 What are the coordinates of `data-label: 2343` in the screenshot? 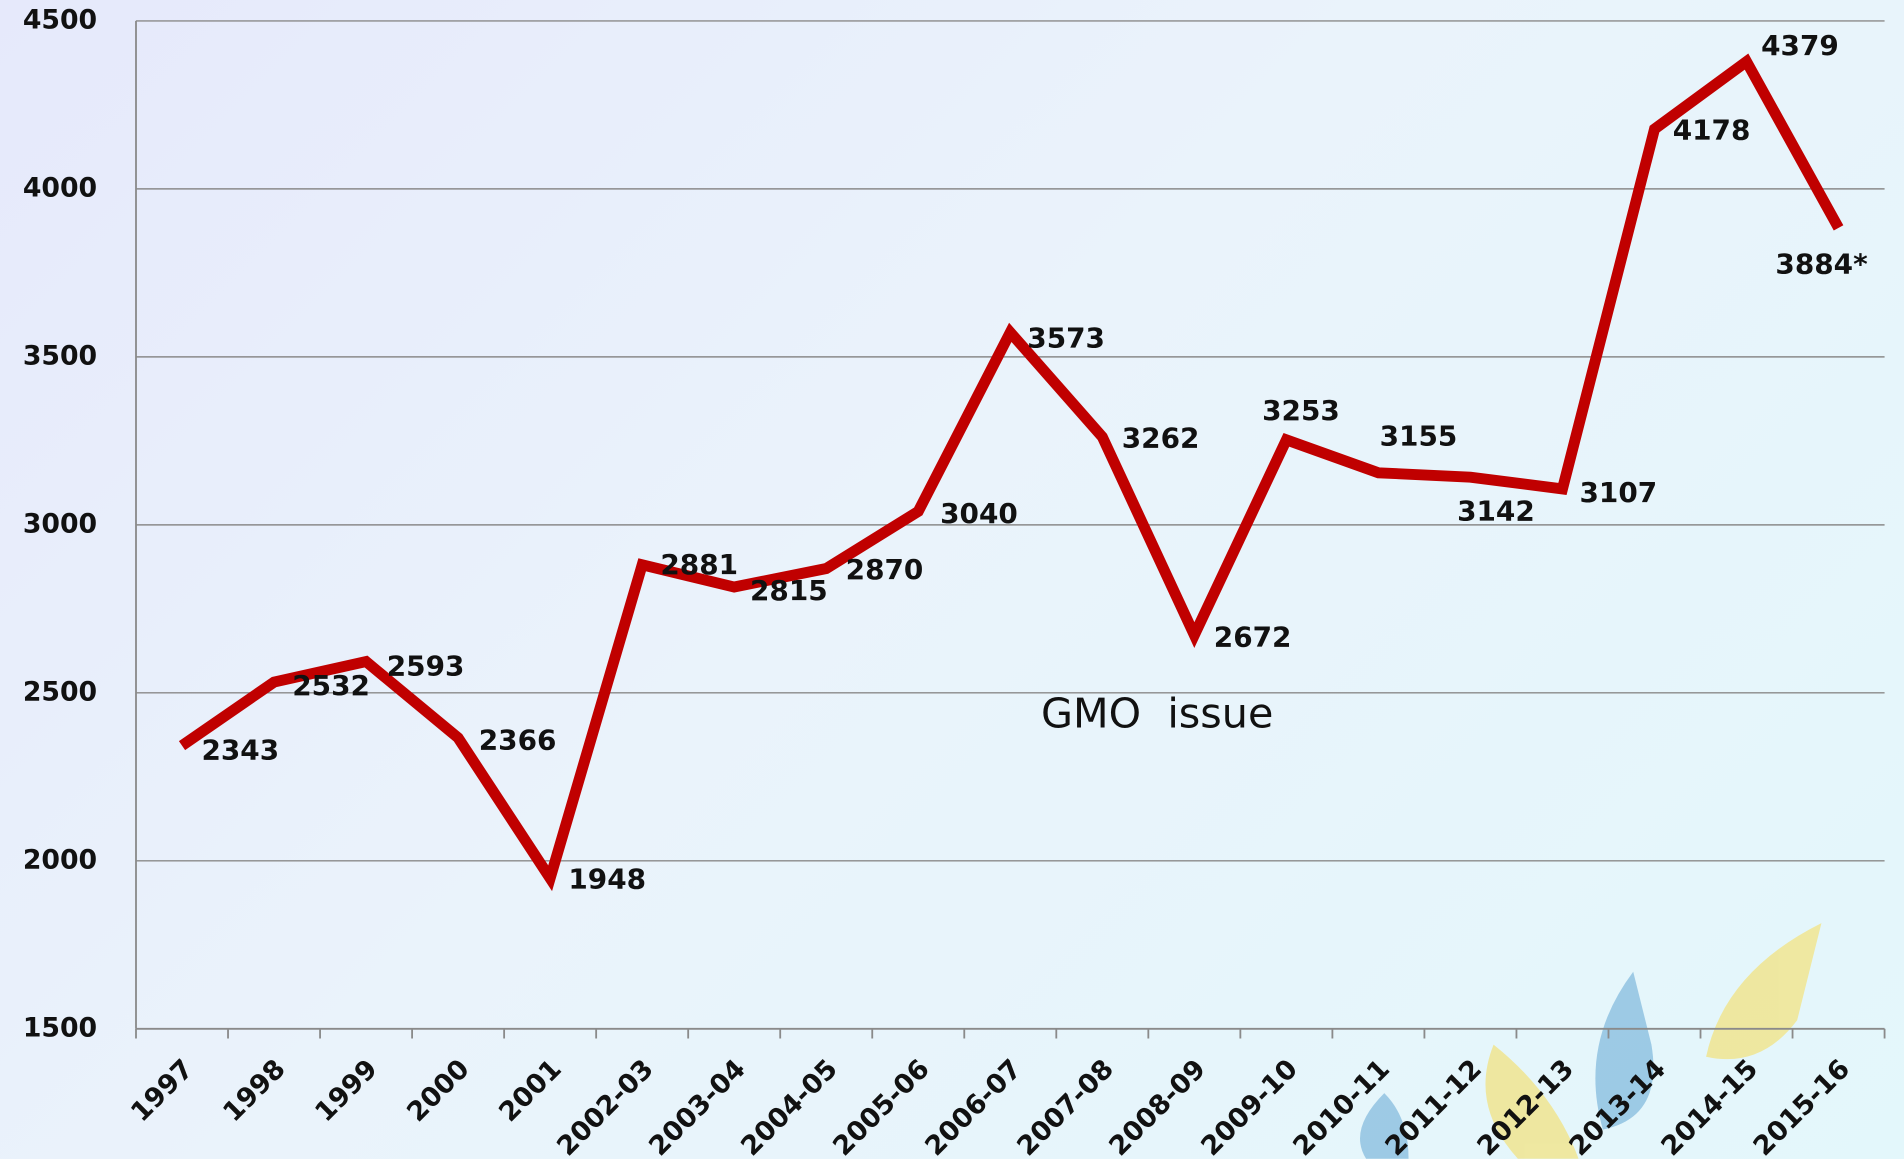 It's located at (240, 750).